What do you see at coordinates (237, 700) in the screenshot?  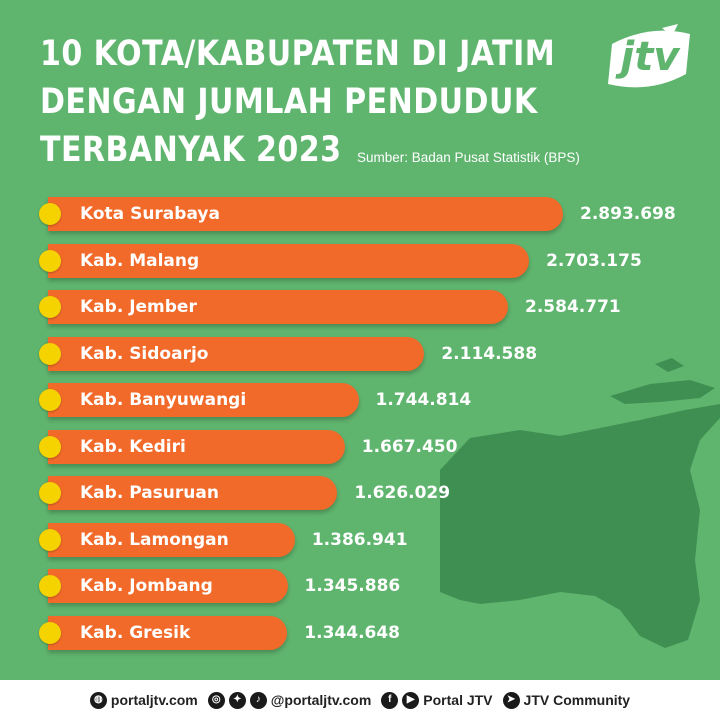 I see `twitter-icon: ✦` at bounding box center [237, 700].